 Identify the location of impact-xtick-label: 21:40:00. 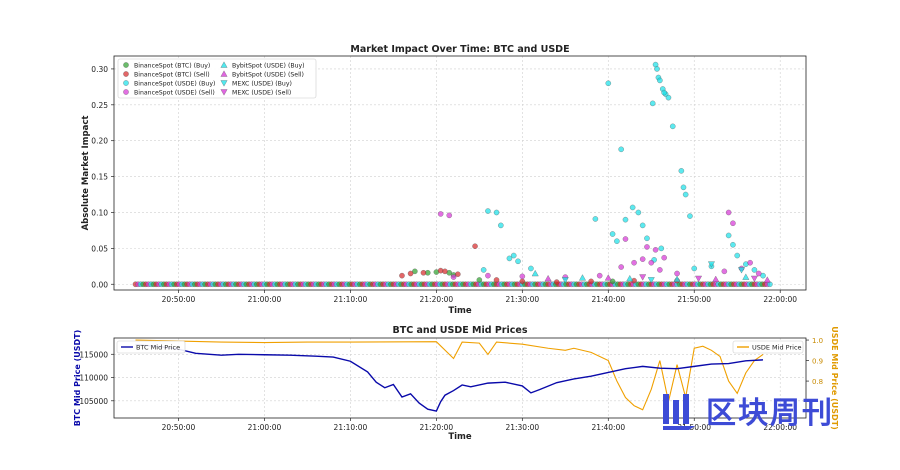
(608, 299).